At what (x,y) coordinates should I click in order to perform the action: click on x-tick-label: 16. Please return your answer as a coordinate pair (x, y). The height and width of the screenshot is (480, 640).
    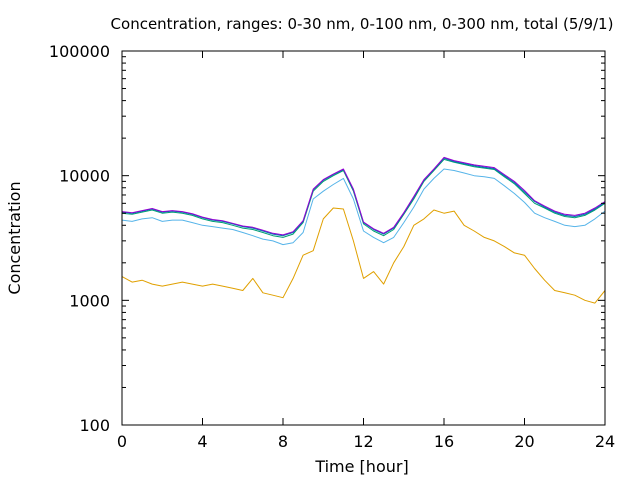
    Looking at the image, I should click on (444, 441).